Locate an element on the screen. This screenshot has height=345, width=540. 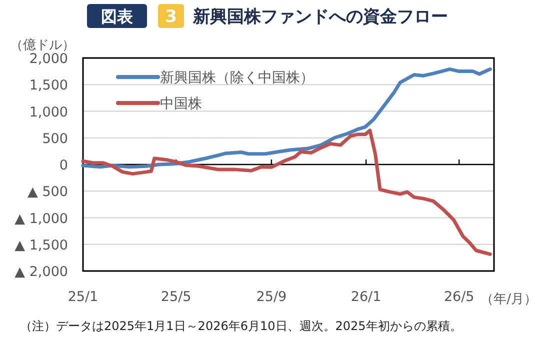
y-tick-label: ▲ 500 is located at coordinates (48, 192).